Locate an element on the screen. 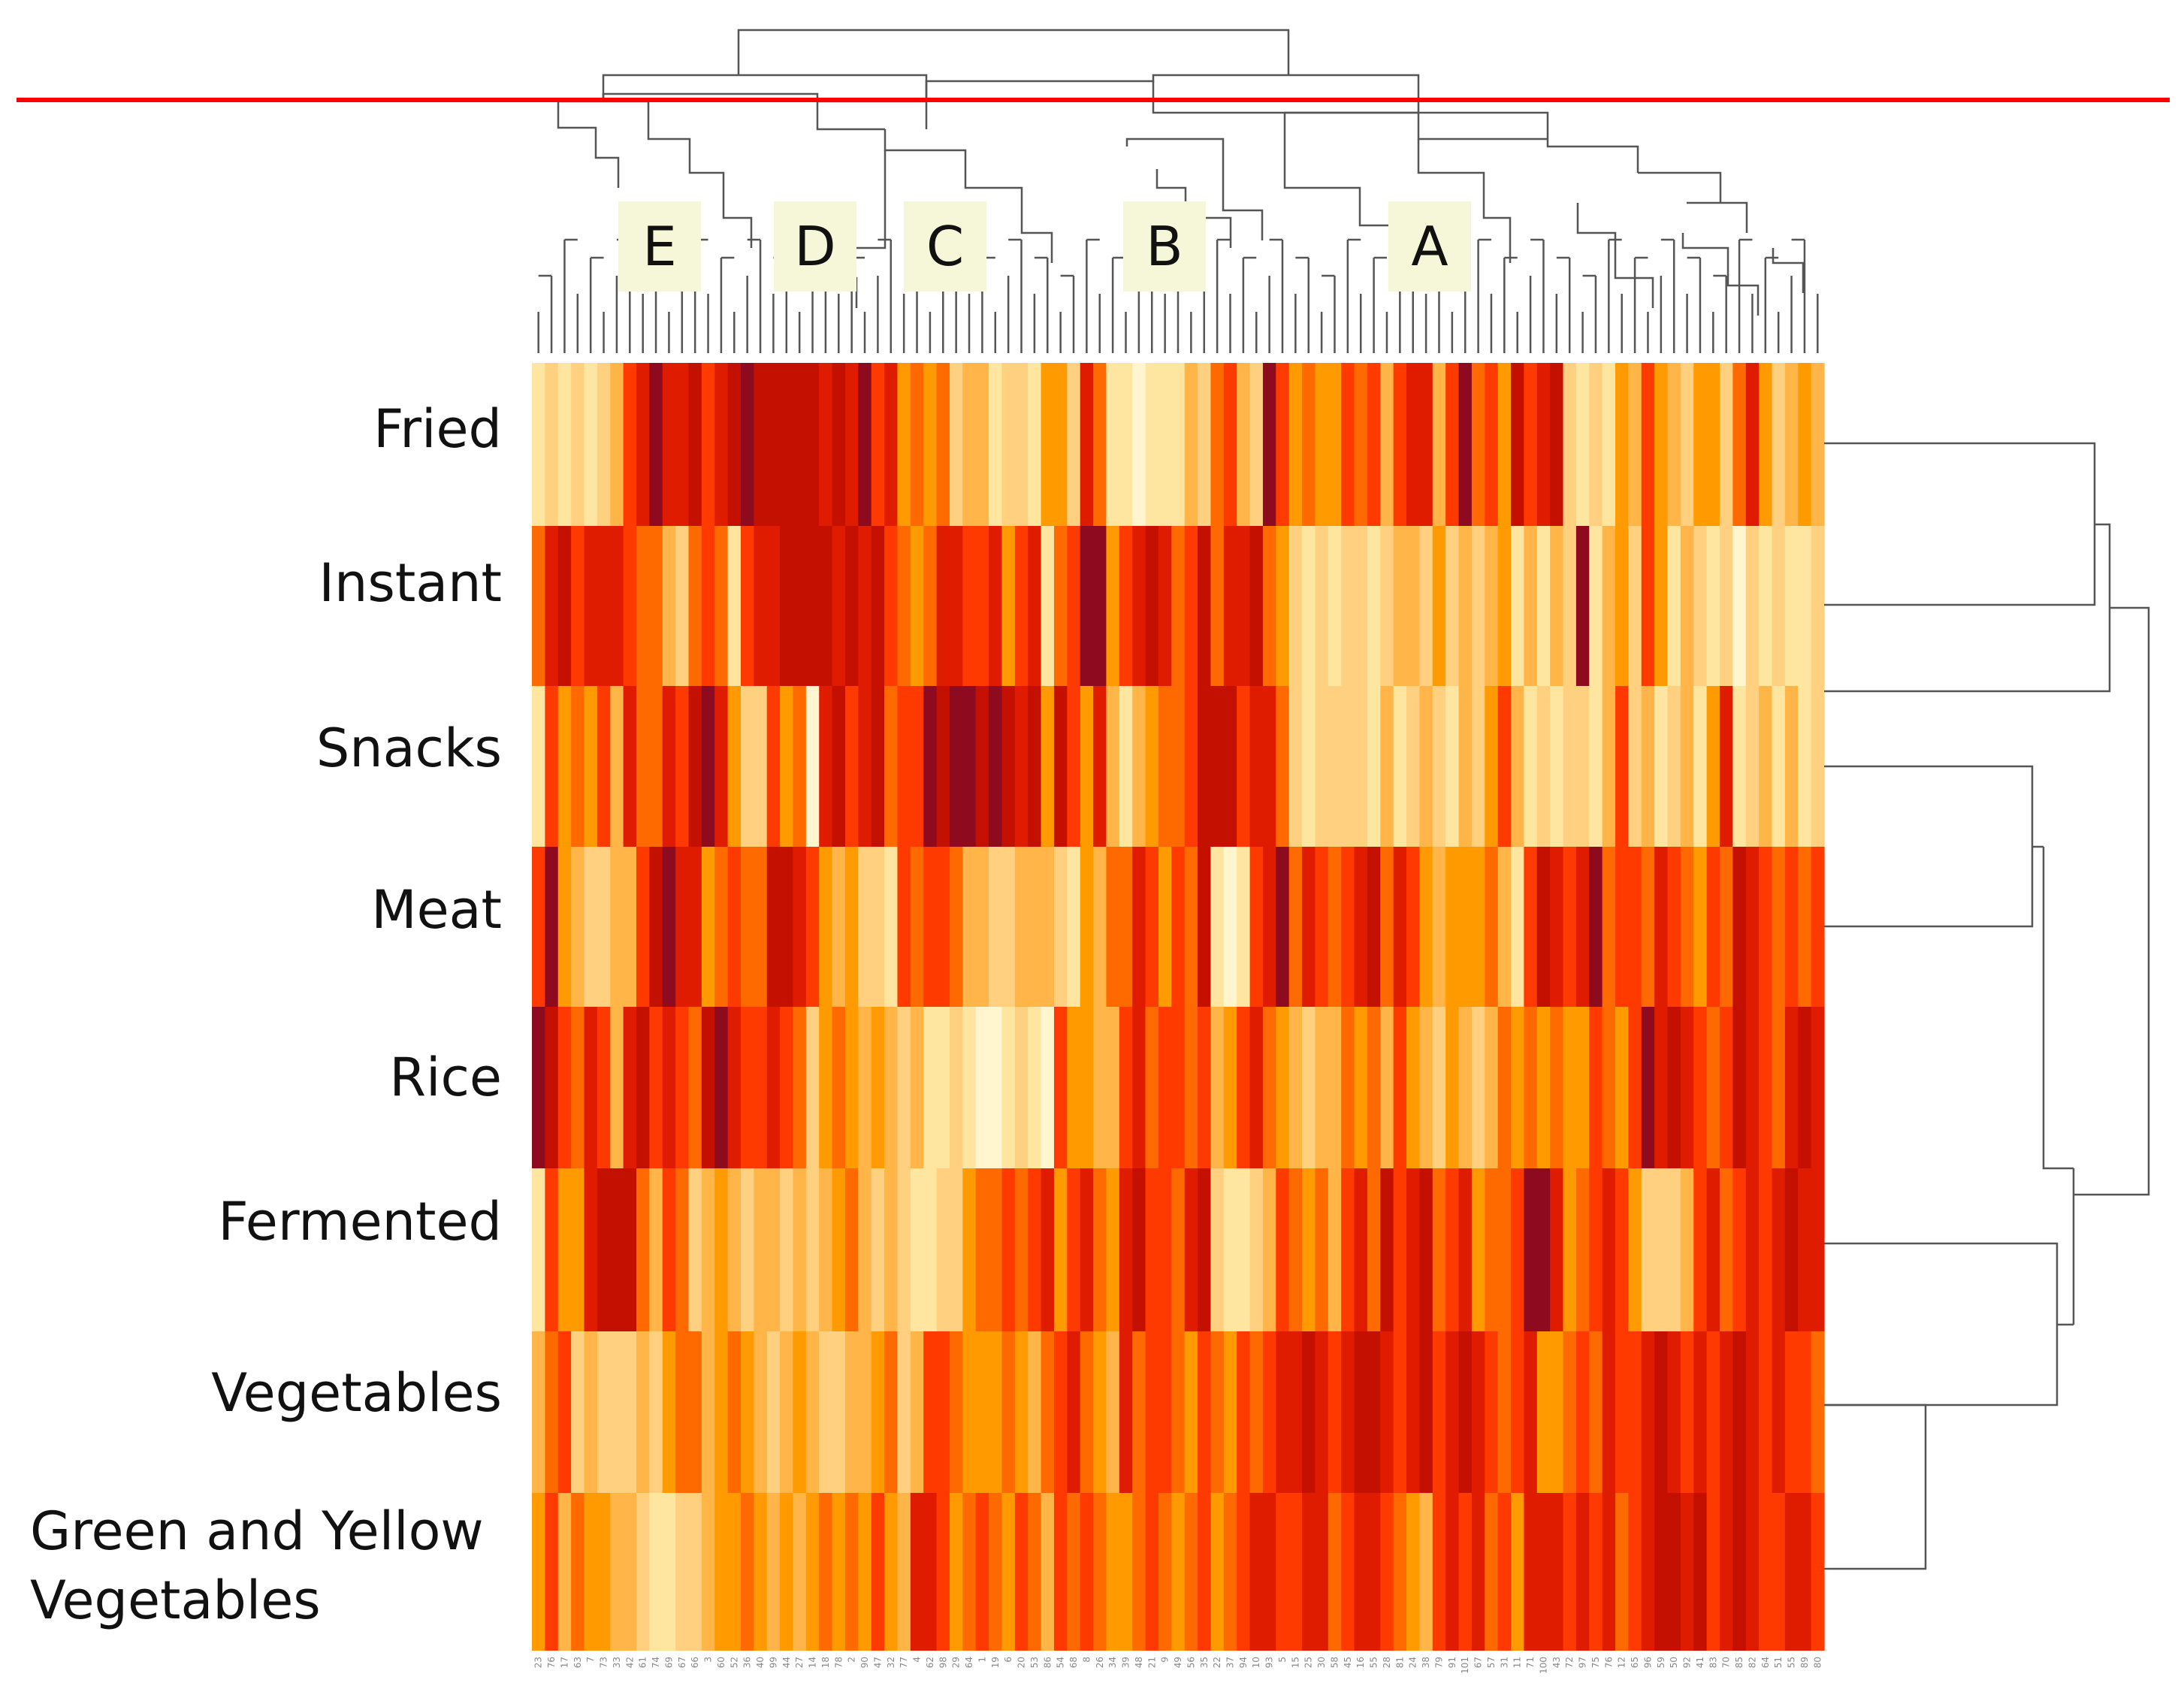  cluster-label-text: B is located at coordinates (1164, 246).